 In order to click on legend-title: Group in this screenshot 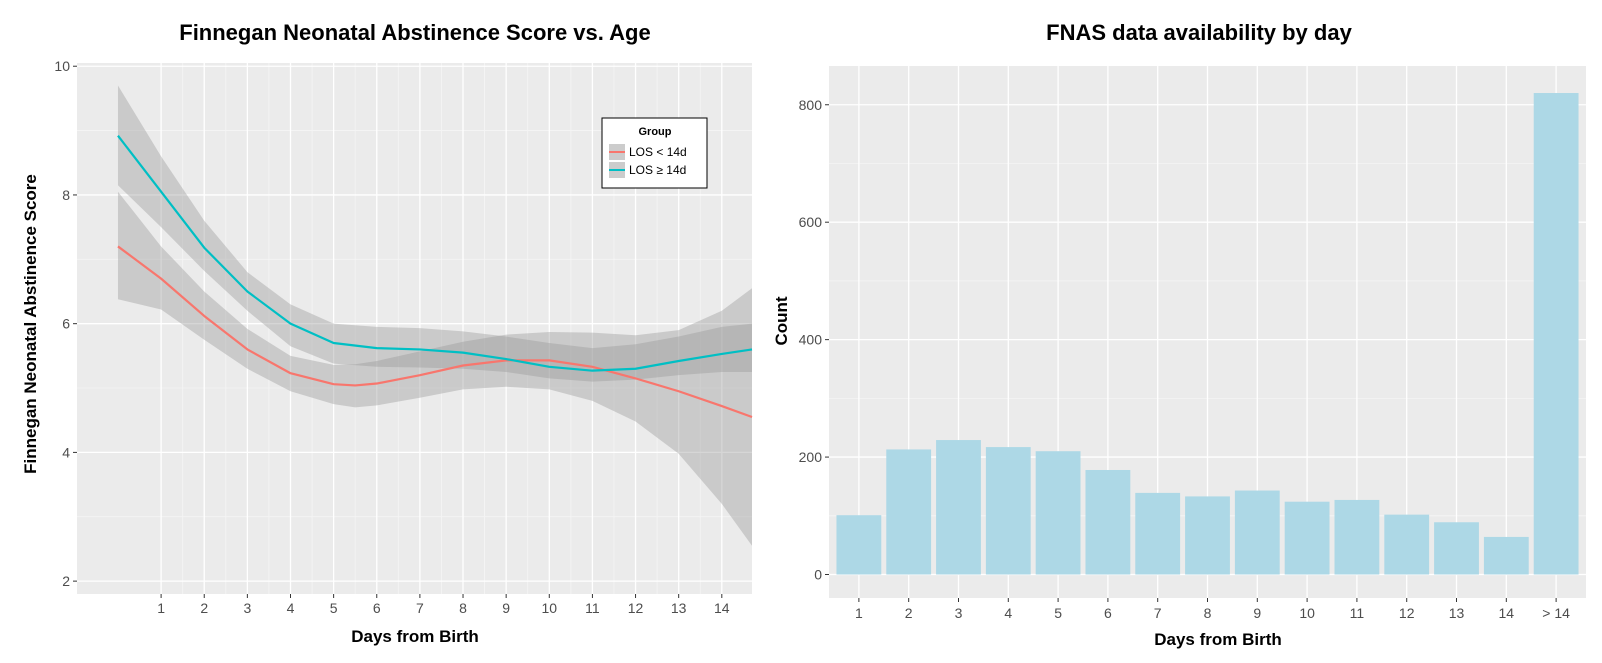, I will do `click(655, 132)`.